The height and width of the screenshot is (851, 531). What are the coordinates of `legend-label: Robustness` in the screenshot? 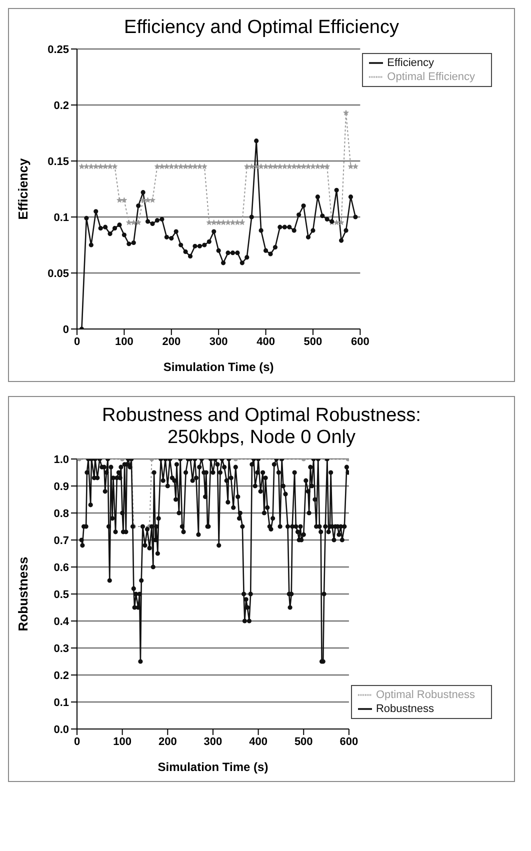 It's located at (405, 708).